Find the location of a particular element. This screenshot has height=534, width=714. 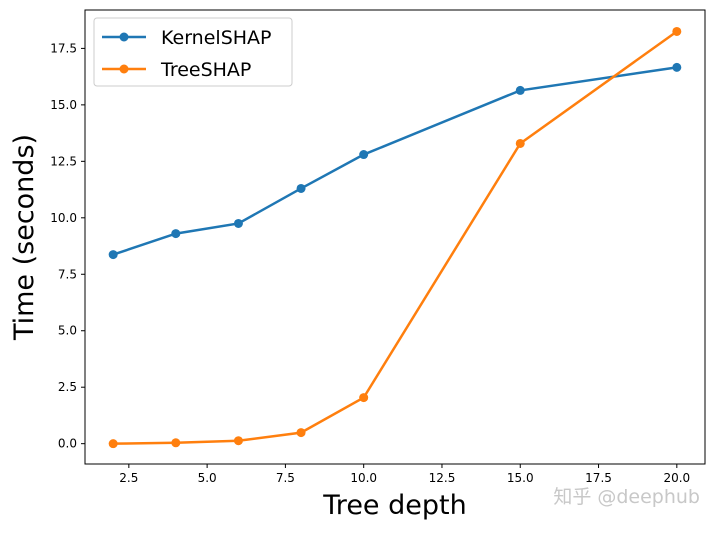

legend-item: KernelSHAP is located at coordinates (187, 38).